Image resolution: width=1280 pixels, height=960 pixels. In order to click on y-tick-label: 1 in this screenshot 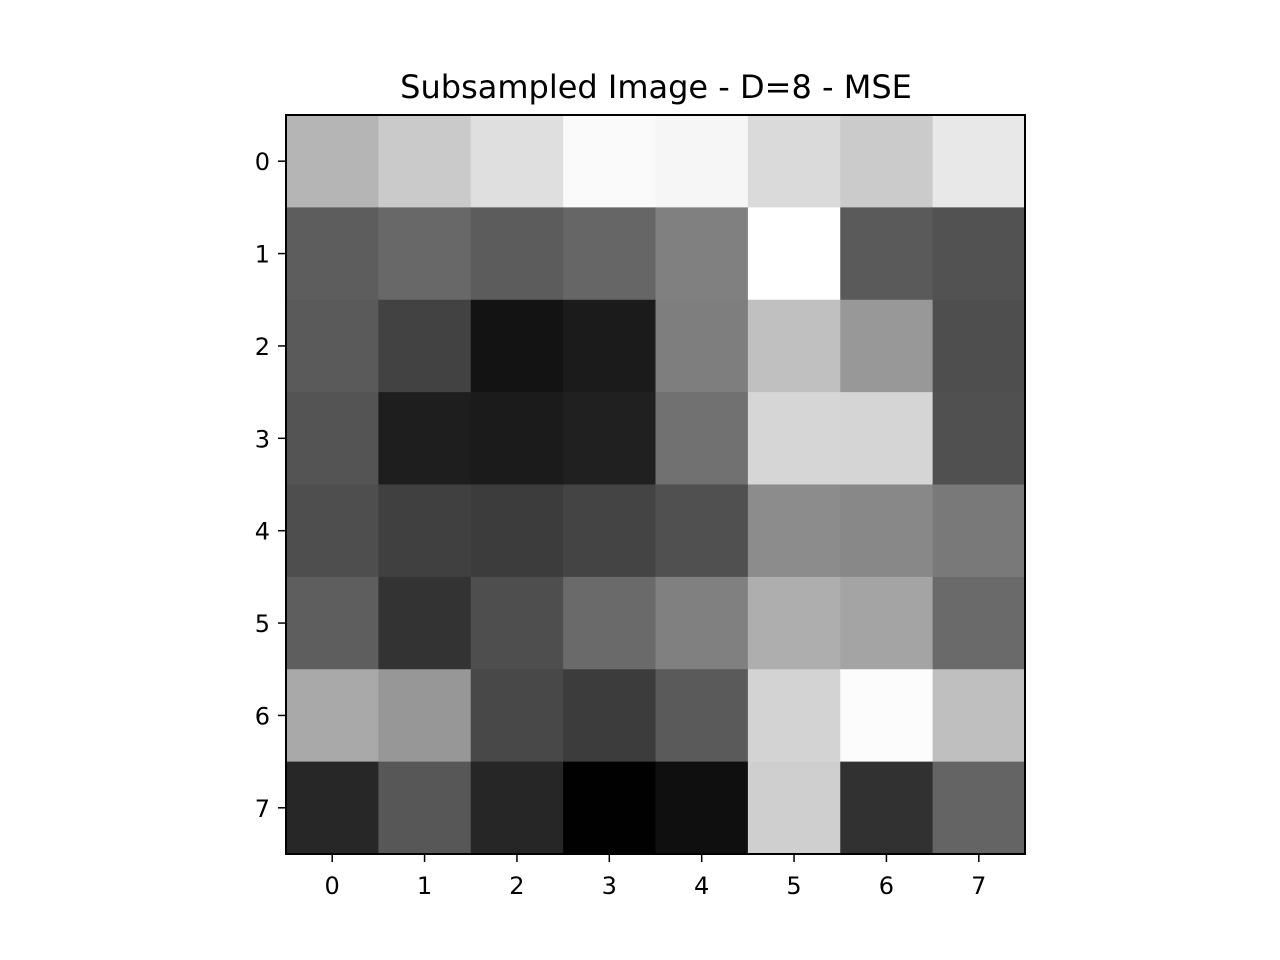, I will do `click(262, 255)`.